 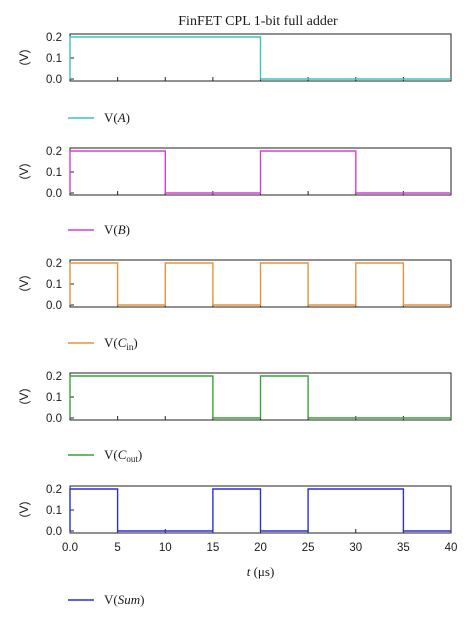 What do you see at coordinates (117, 229) in the screenshot?
I see `legend-label: V(B)` at bounding box center [117, 229].